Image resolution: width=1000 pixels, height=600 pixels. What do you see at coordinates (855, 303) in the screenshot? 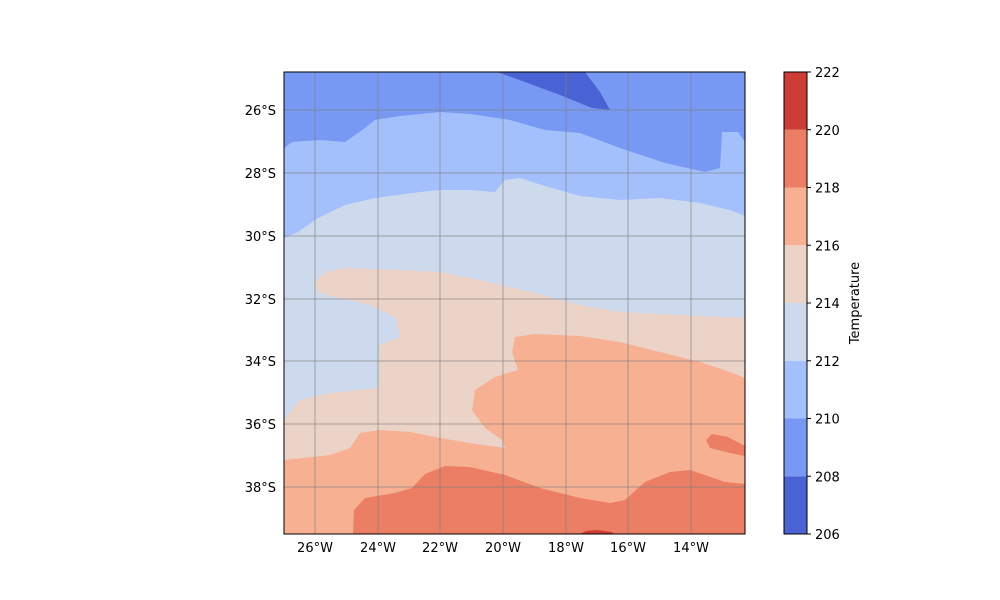
I see `colorbar-label: Temperature` at bounding box center [855, 303].